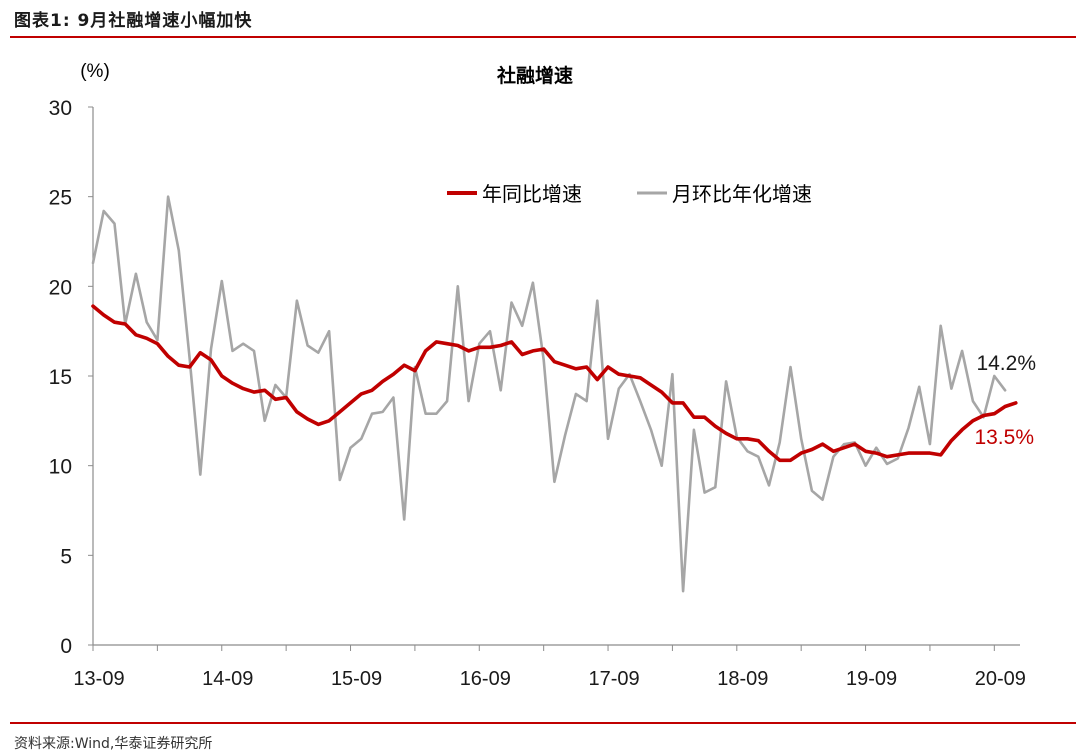 Image resolution: width=1080 pixels, height=753 pixels. Describe the element at coordinates (613, 679) in the screenshot. I see `x-tick-label: 17-09` at that location.